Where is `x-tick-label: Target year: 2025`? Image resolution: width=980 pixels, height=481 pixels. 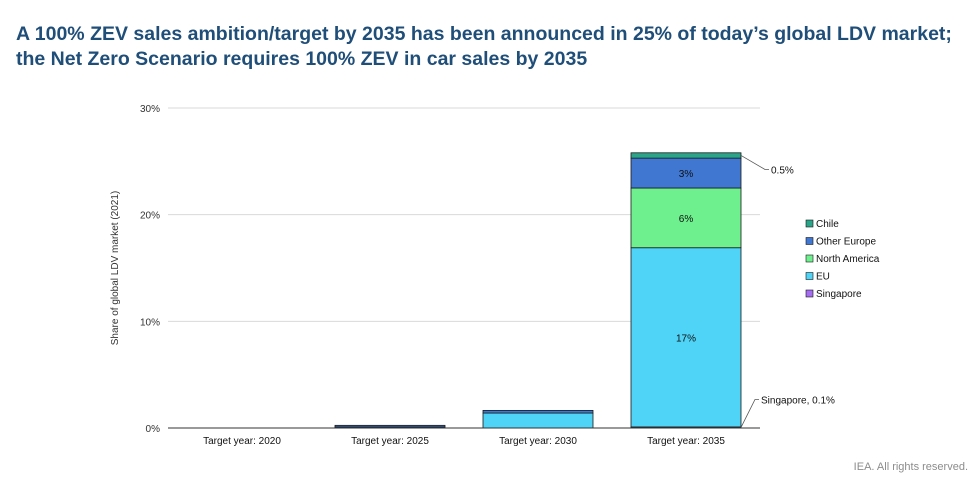 x-tick-label: Target year: 2025 is located at coordinates (390, 441).